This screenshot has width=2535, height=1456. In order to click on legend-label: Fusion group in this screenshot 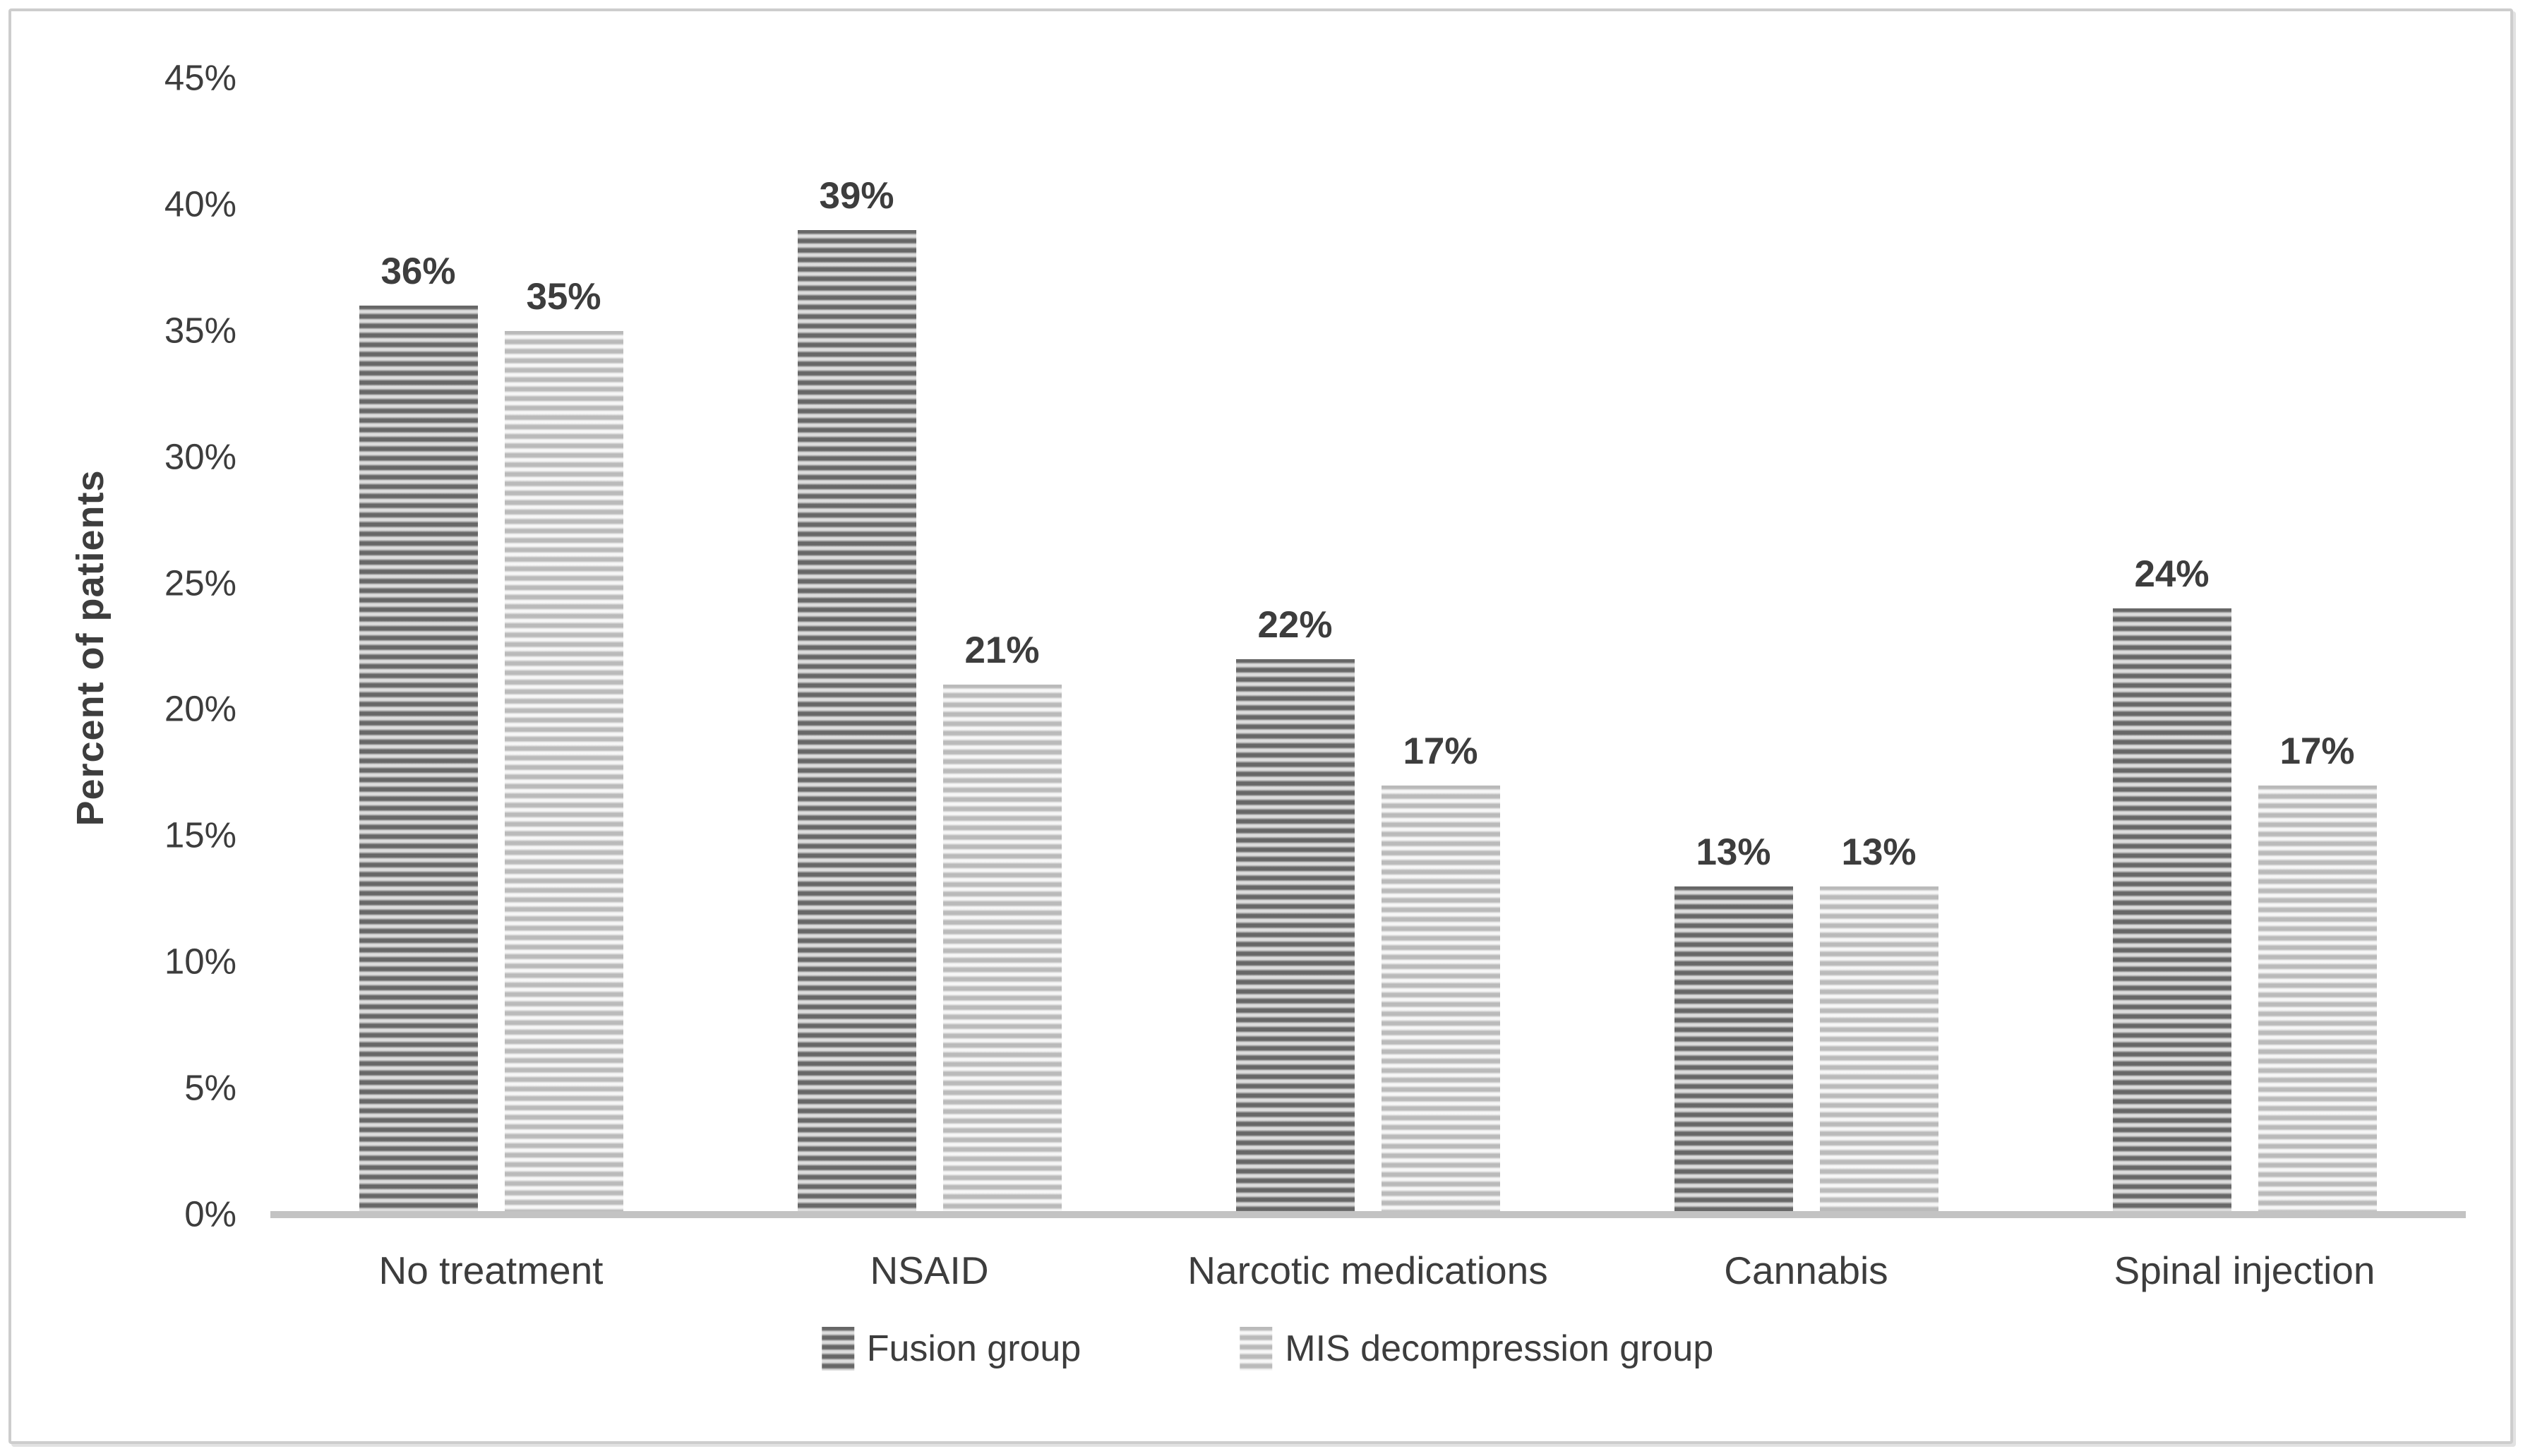, I will do `click(973, 1348)`.